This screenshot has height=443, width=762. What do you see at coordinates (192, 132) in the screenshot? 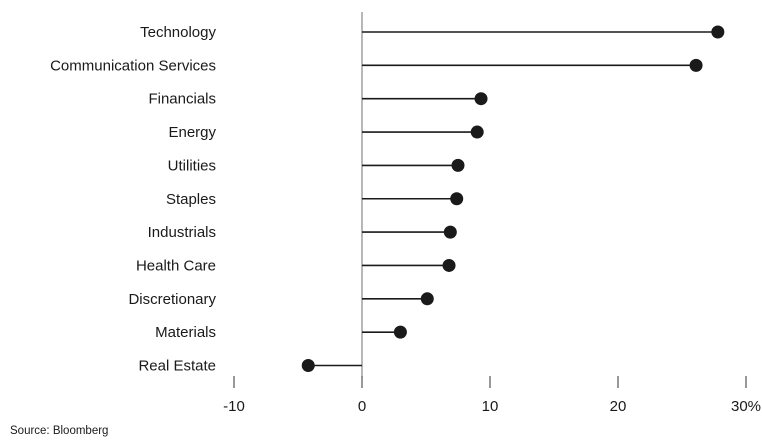
I see `category-label: Energy` at bounding box center [192, 132].